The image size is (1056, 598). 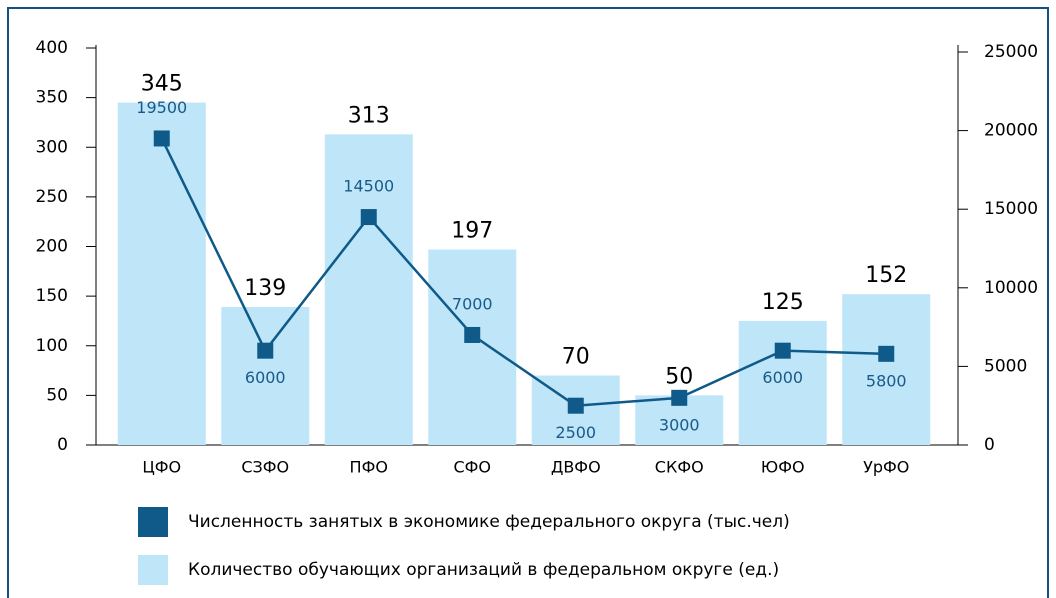 I want to click on bar-value-label: 313, so click(x=369, y=115).